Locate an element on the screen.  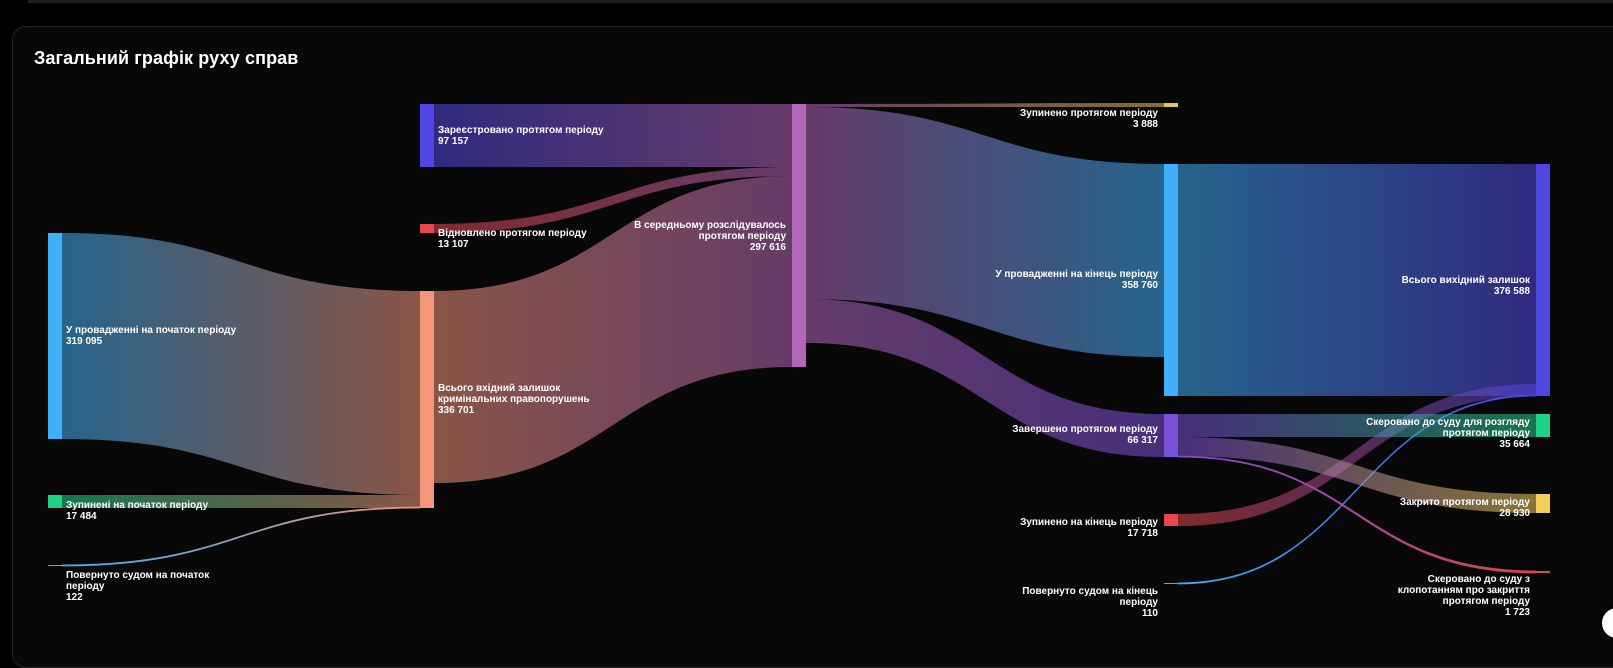
node-end_in is located at coordinates (1171, 280).